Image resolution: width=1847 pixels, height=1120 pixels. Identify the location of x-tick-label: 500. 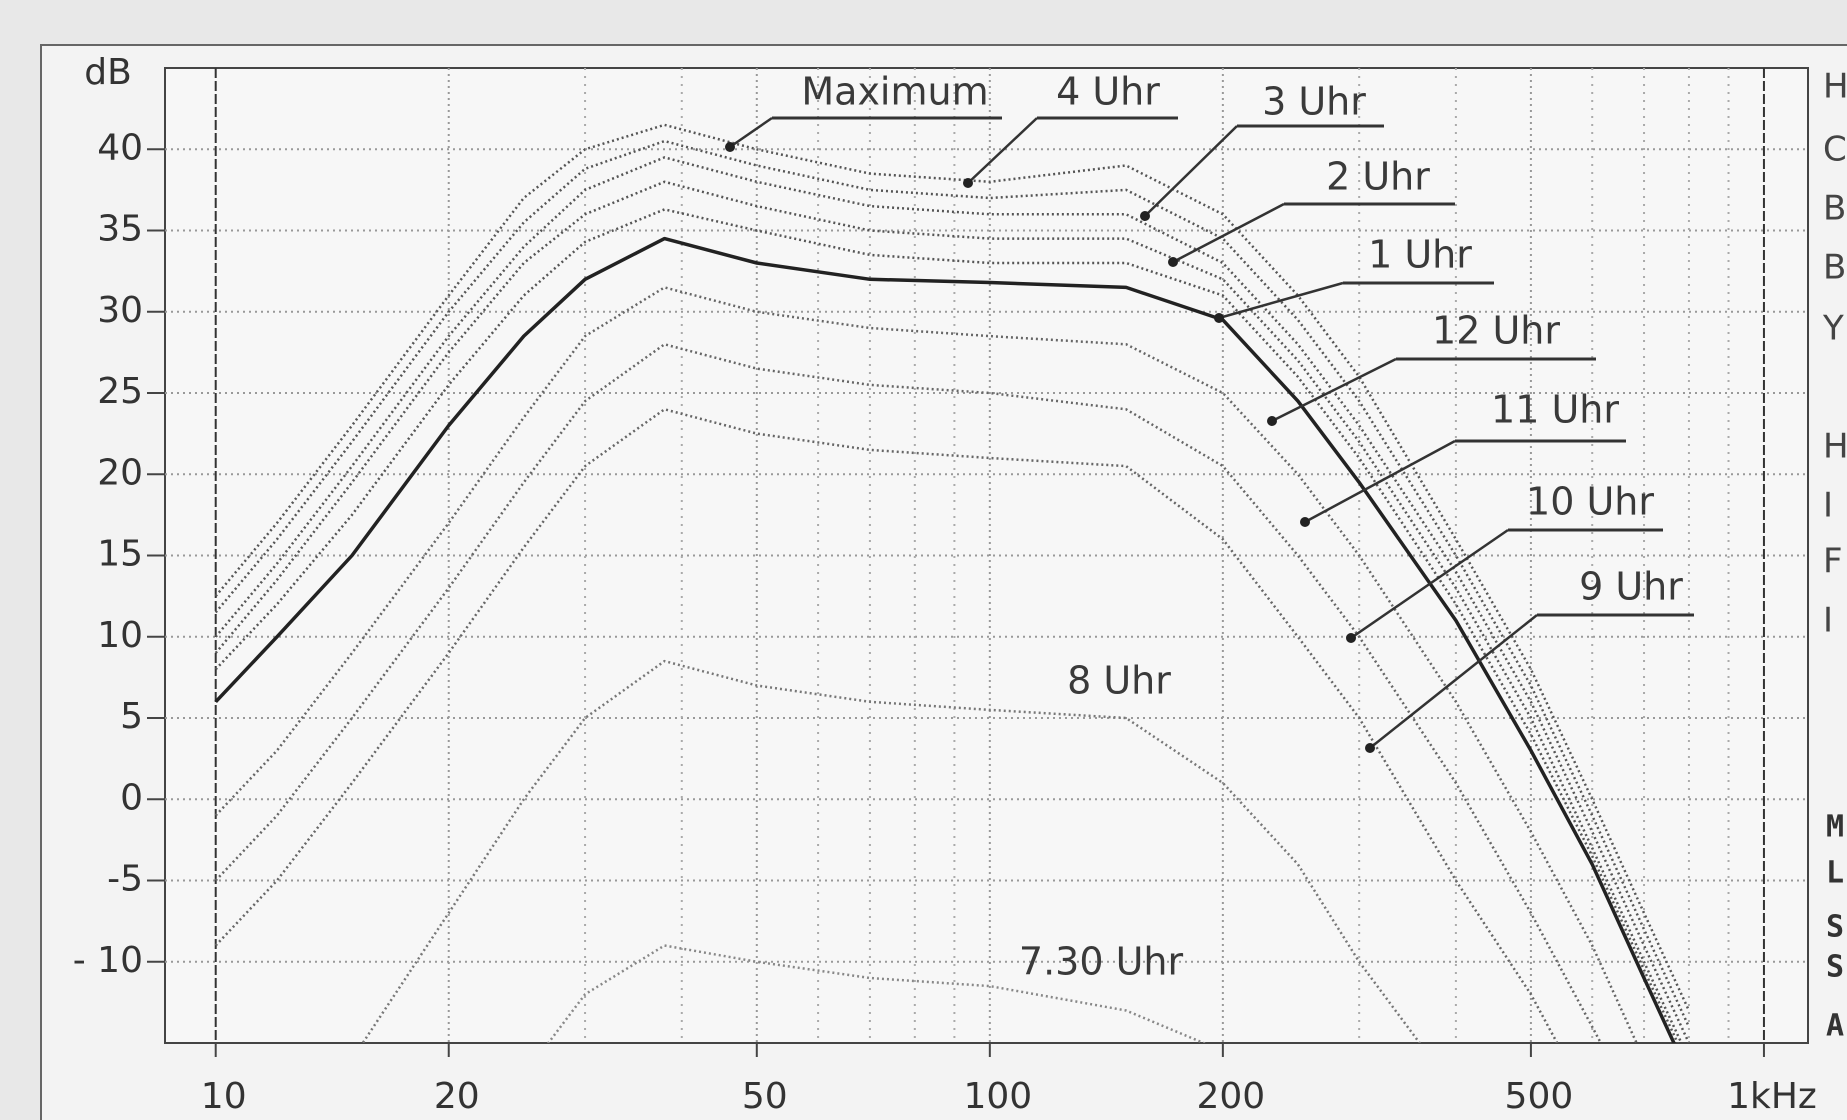
(1539, 1096).